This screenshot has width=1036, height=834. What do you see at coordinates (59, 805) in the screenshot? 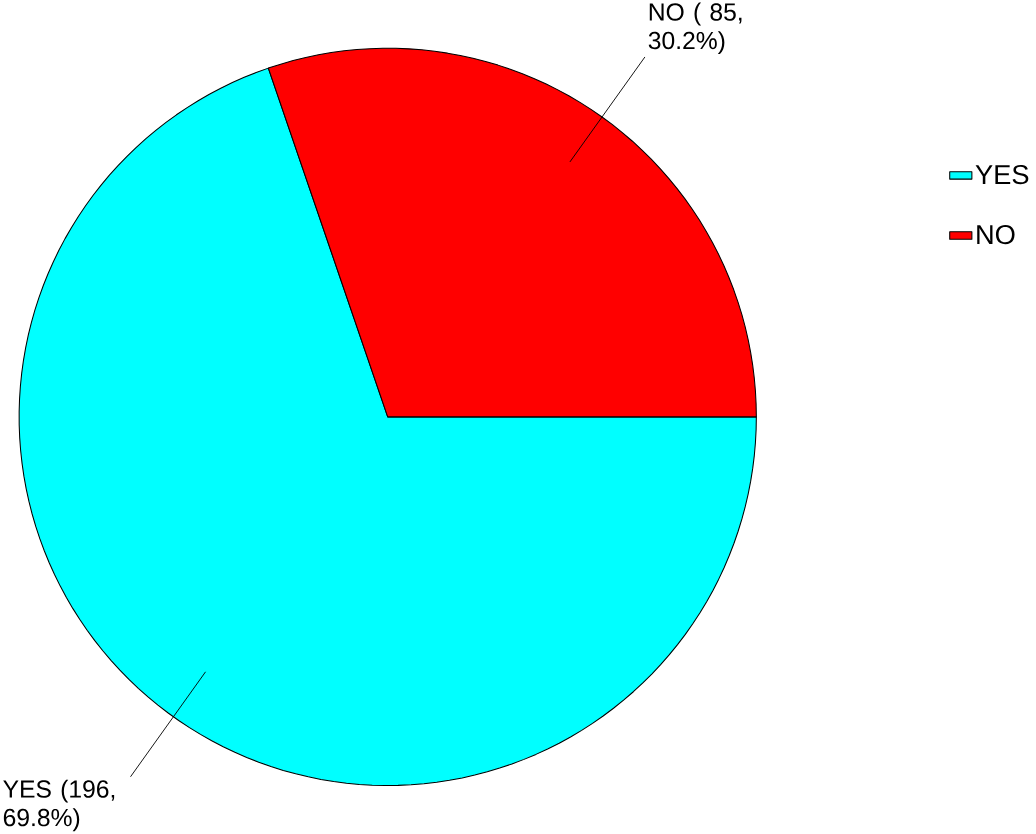
I see `data-label: YES (196, 69.8%)` at bounding box center [59, 805].